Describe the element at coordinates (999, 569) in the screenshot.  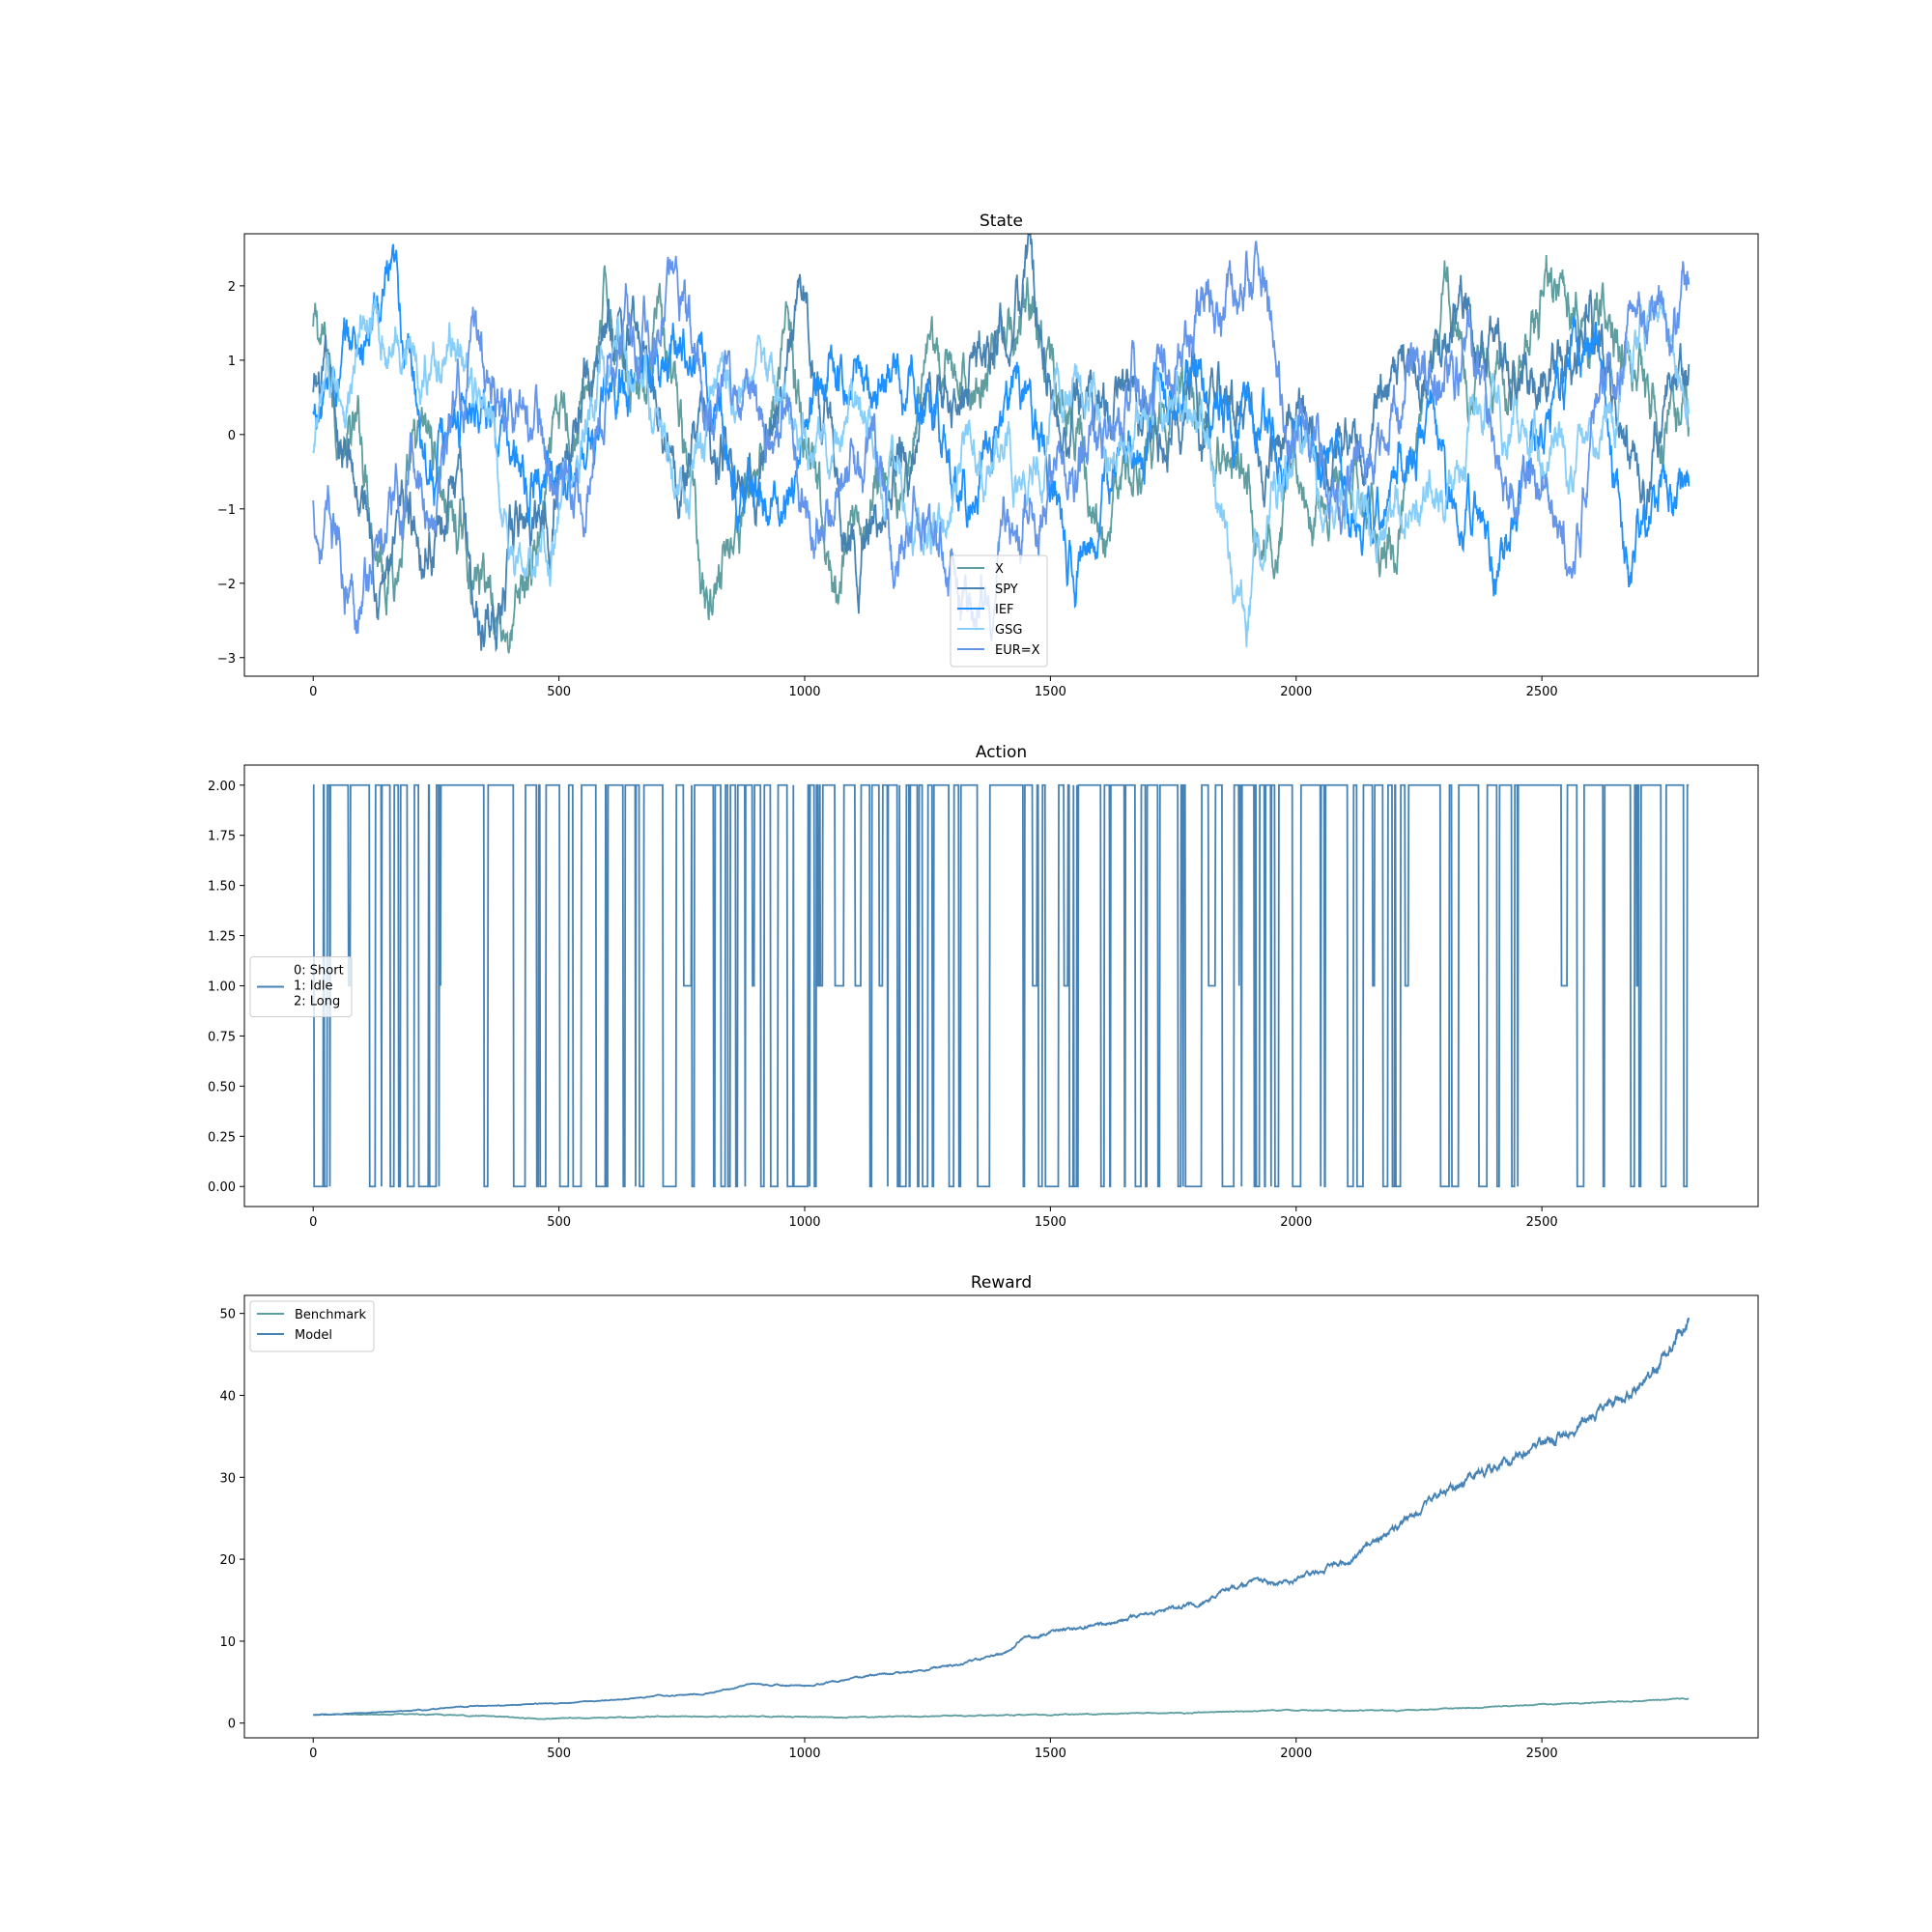
I see `legend-label: X` at that location.